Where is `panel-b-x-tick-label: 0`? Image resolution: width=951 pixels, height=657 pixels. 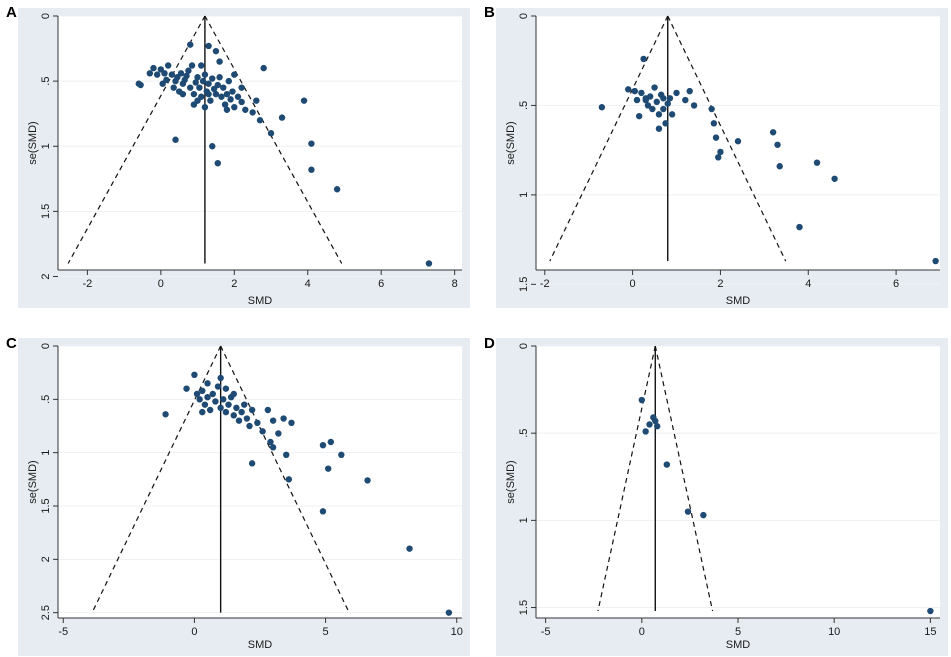 panel-b-x-tick-label: 0 is located at coordinates (633, 284).